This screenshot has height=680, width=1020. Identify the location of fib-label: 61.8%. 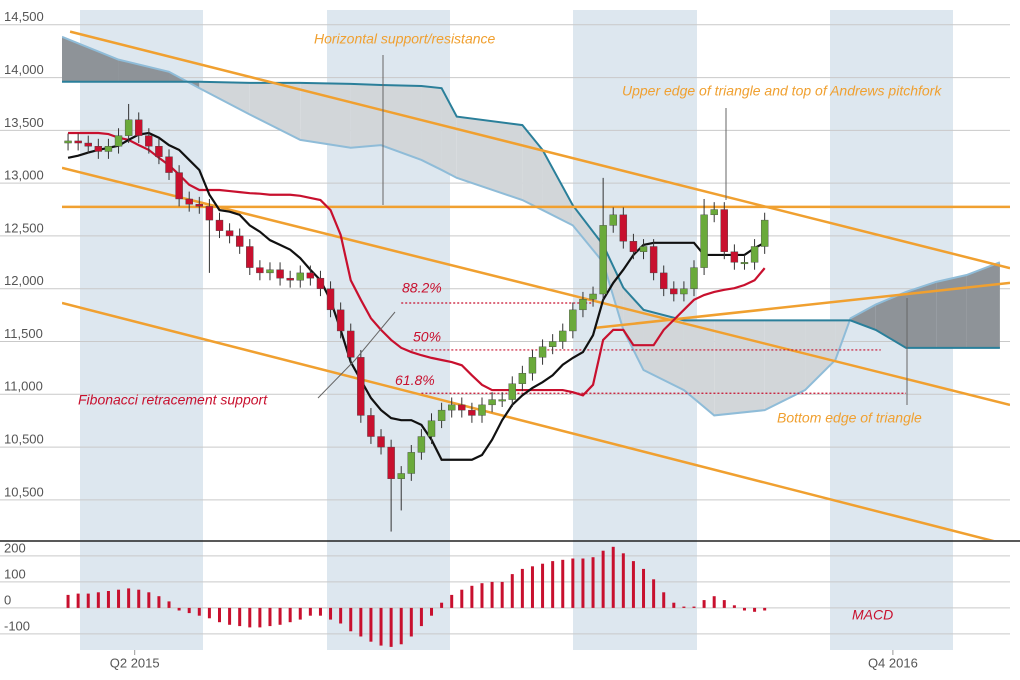
(415, 380).